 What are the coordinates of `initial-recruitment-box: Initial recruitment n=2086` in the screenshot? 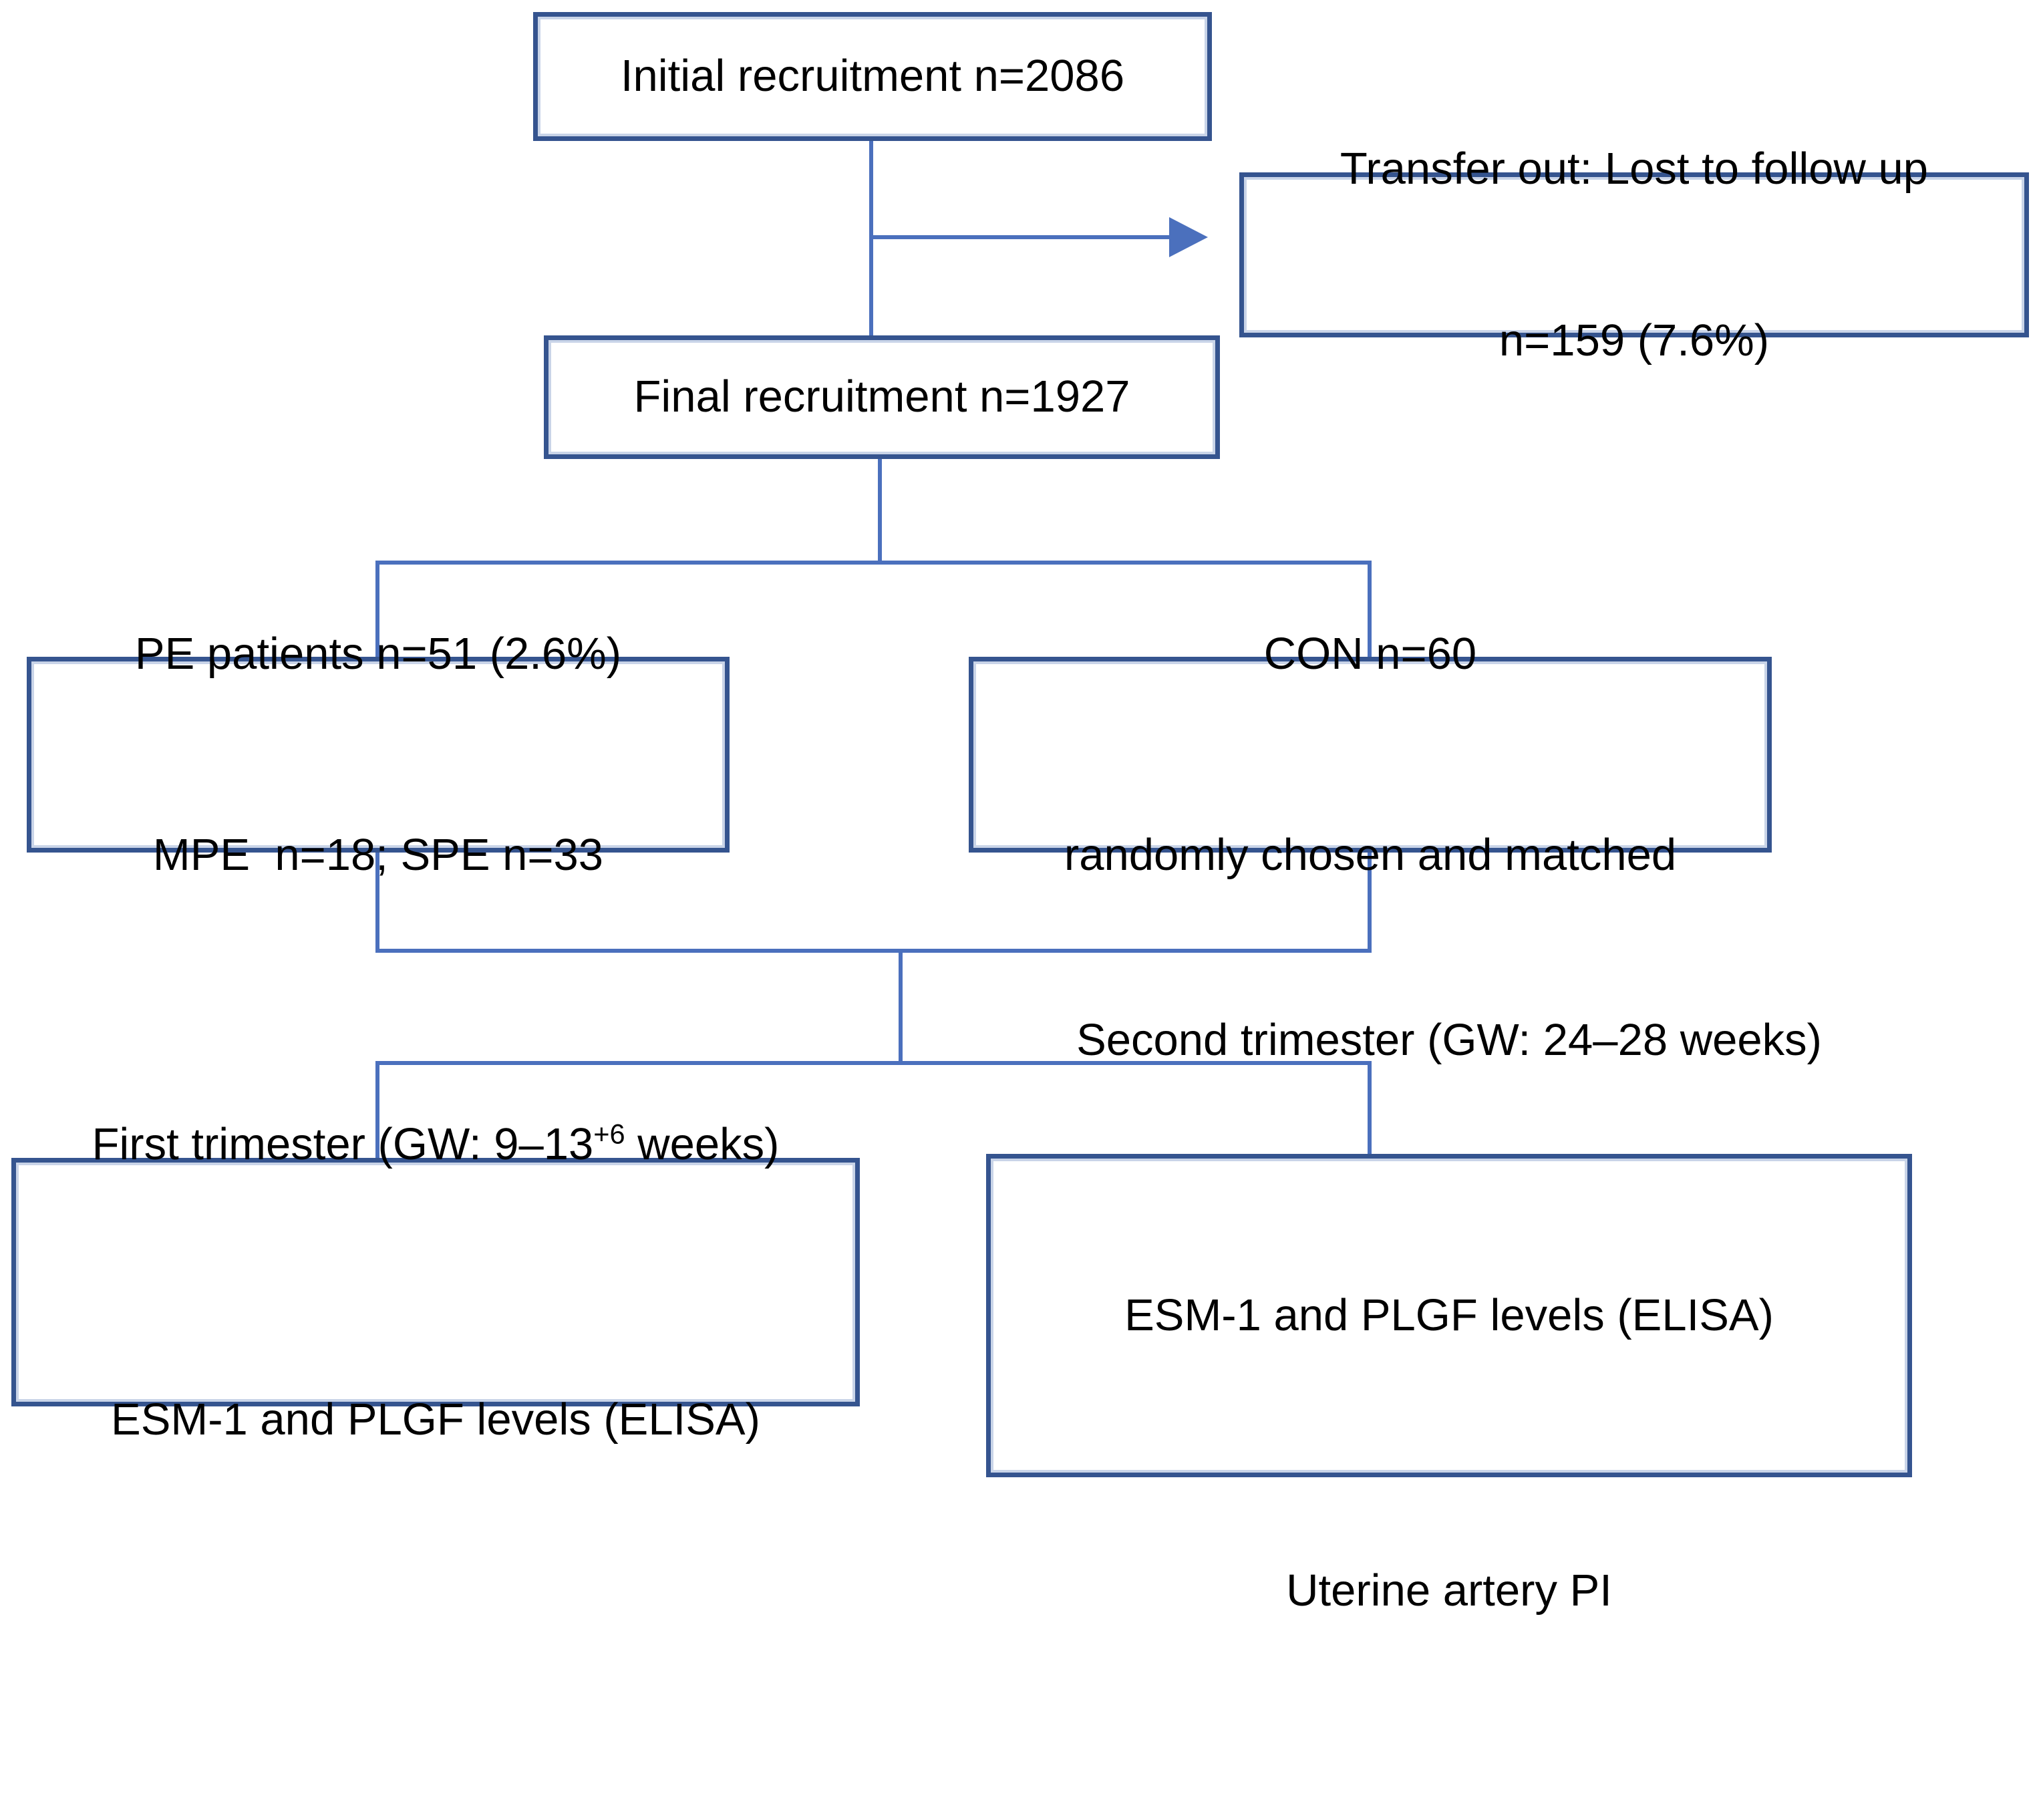 It's located at (872, 76).